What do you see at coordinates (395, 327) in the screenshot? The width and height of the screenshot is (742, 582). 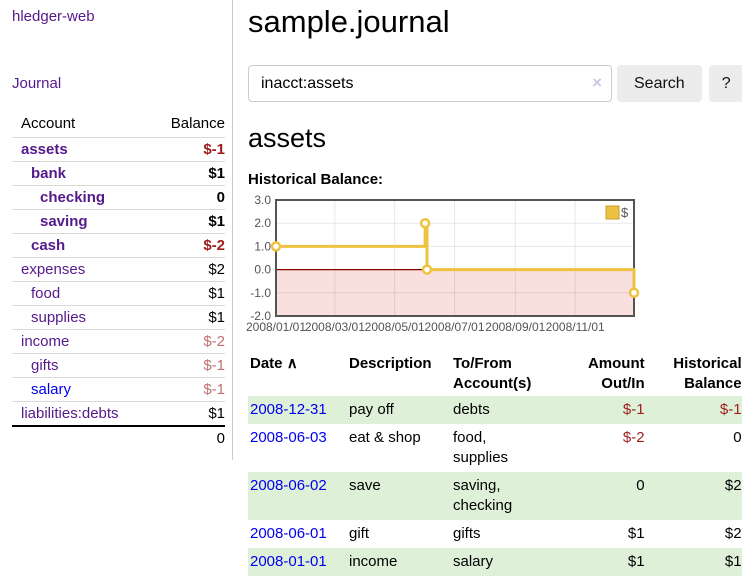 I see `svg-text: 2008/05/01` at bounding box center [395, 327].